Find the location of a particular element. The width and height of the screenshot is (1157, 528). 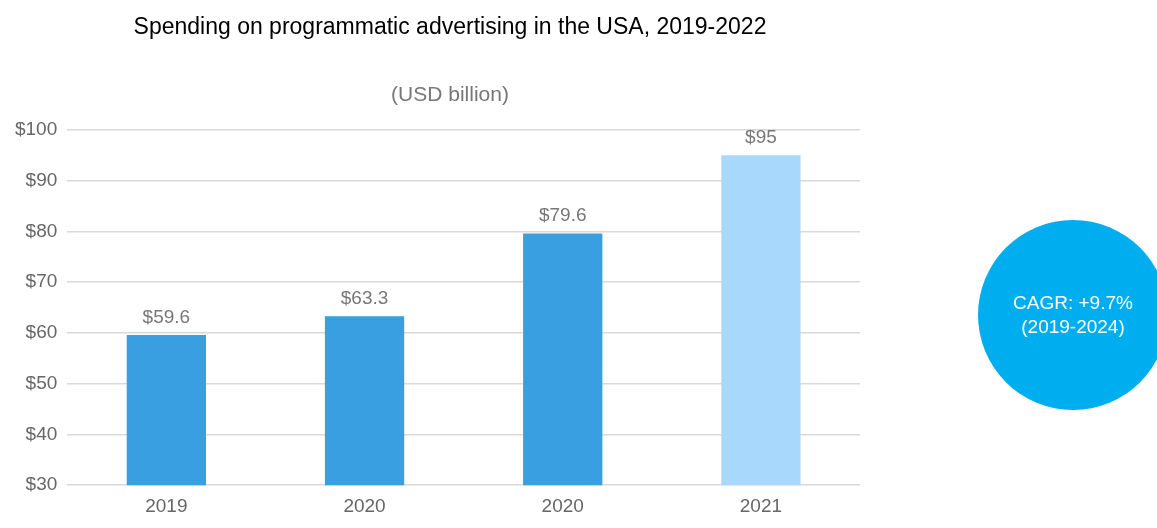

y-tick-label: $50 is located at coordinates (41, 382).